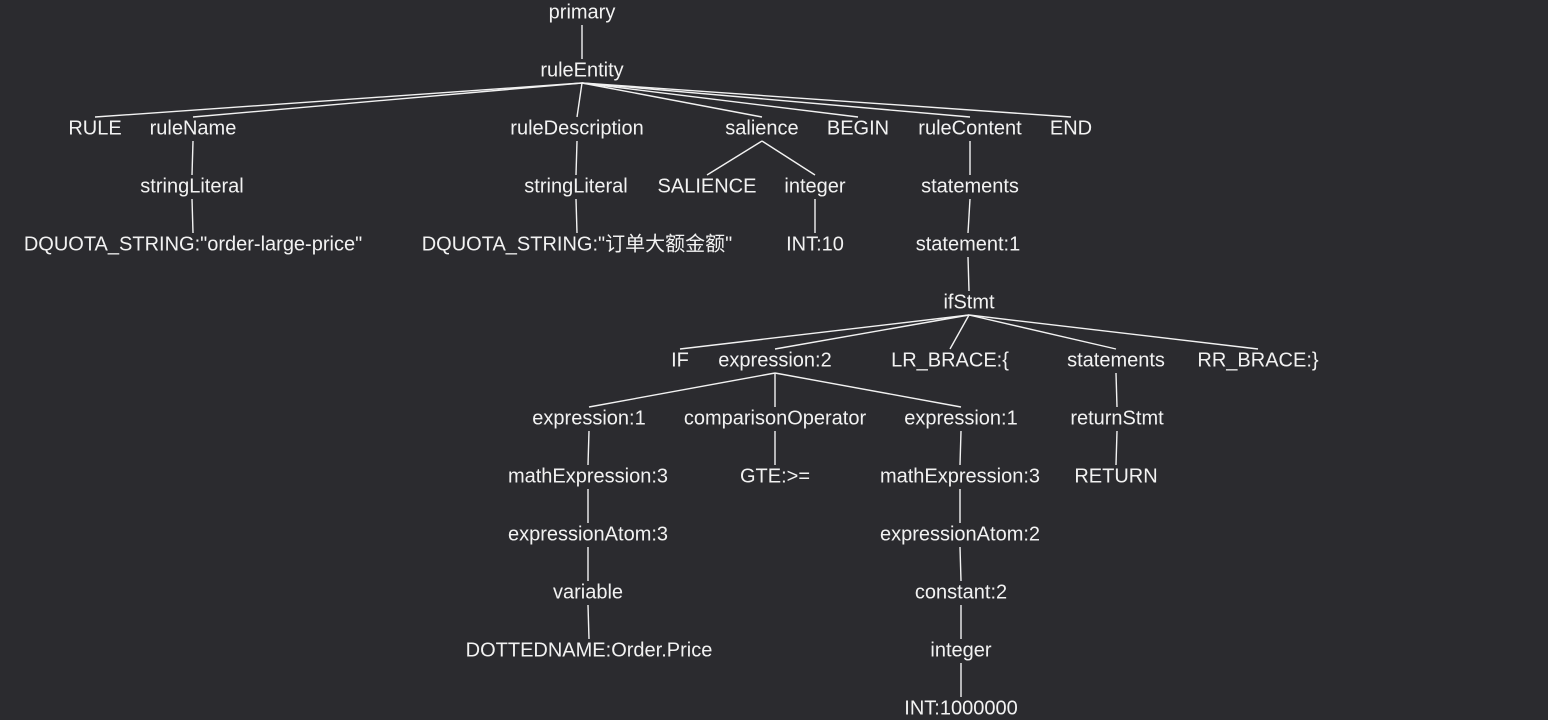 This screenshot has height=720, width=1548. What do you see at coordinates (588, 592) in the screenshot?
I see `tree-node-variable: variable` at bounding box center [588, 592].